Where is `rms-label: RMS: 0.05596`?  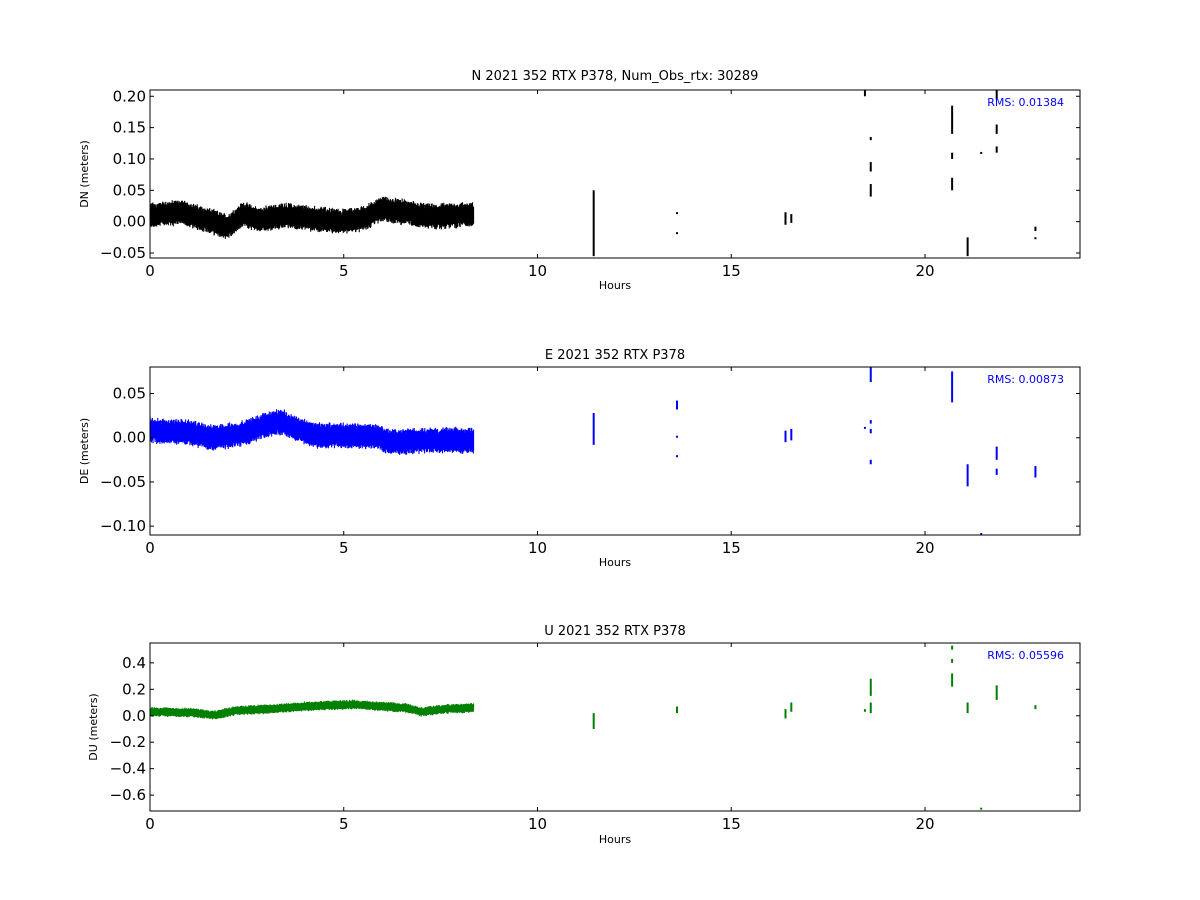
rms-label: RMS: 0.05596 is located at coordinates (1025, 655).